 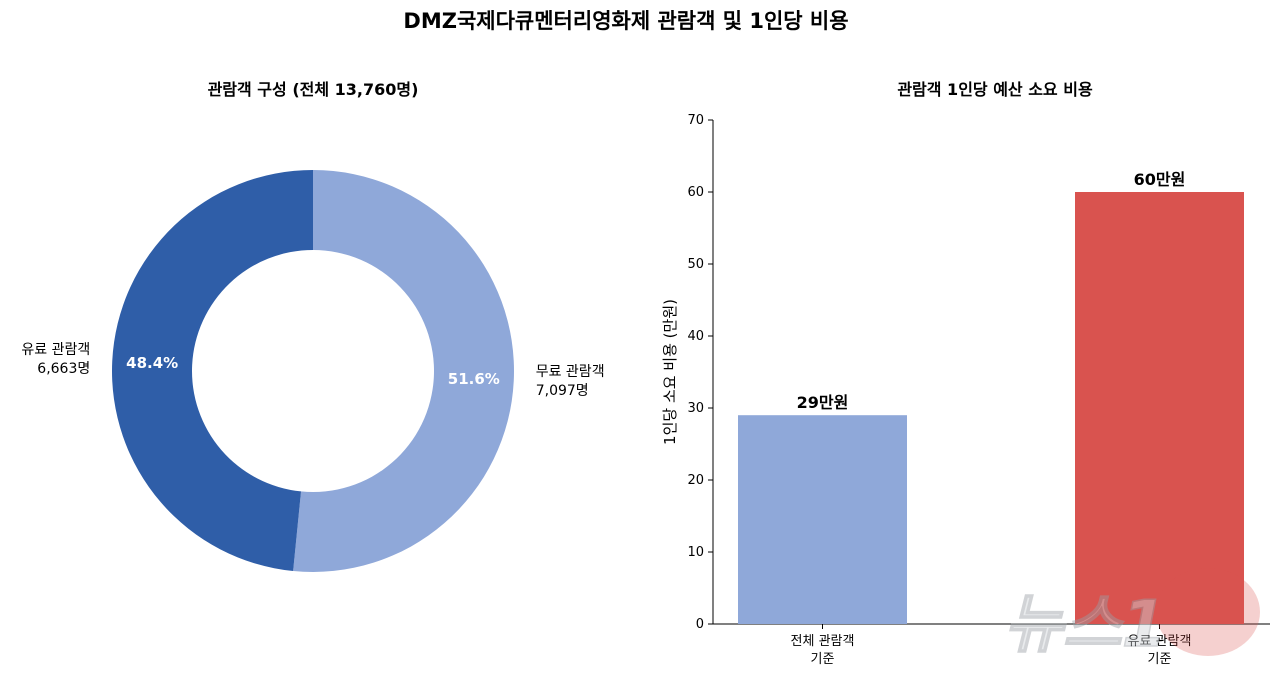 I want to click on donut-slice-label: 무료 관람객, so click(x=570, y=372).